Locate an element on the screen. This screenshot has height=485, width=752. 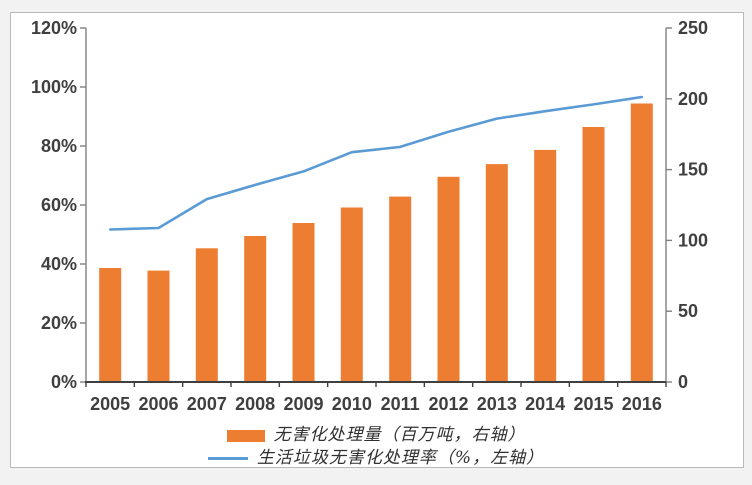
bar-2005 is located at coordinates (110, 325).